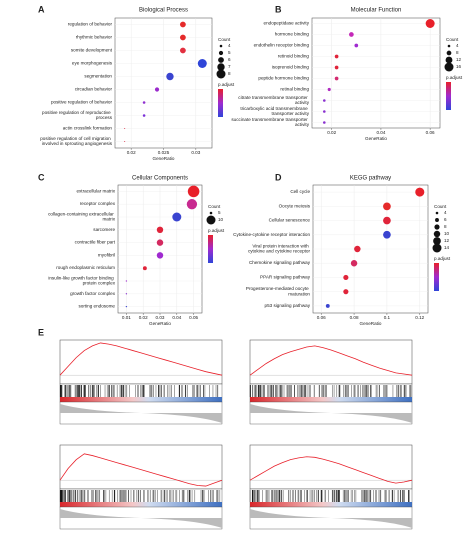  What do you see at coordinates (292, 34) in the screenshot?
I see `category-label: hormone binding` at bounding box center [292, 34].